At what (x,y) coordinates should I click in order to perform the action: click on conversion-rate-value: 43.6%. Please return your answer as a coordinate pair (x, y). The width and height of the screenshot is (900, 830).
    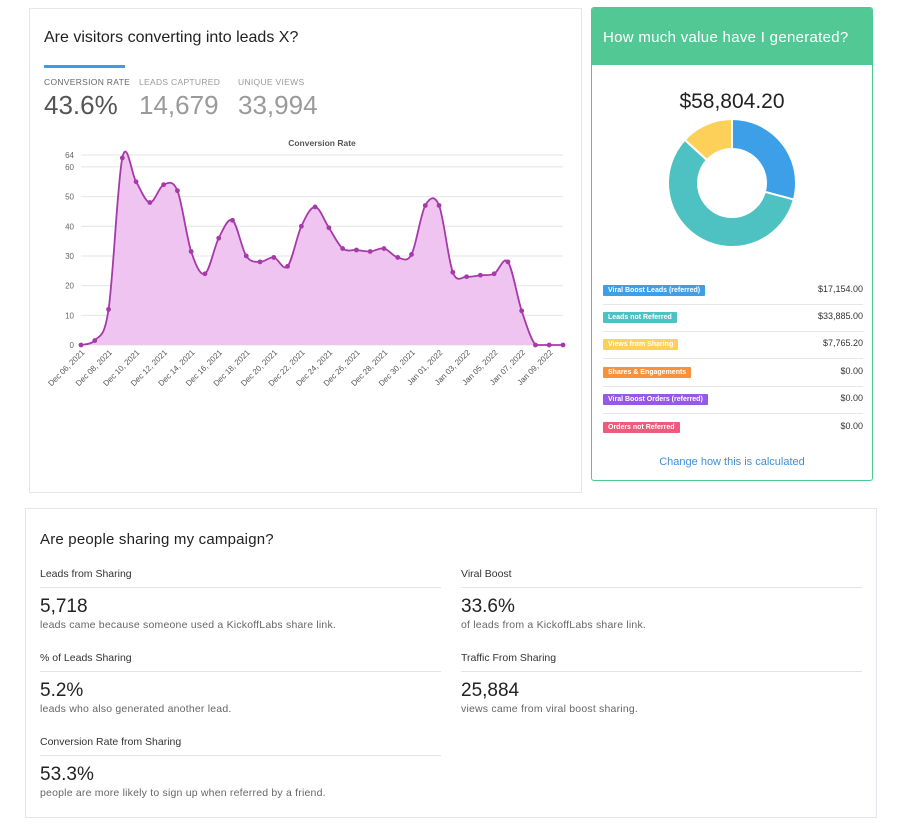
    Looking at the image, I should click on (81, 105).